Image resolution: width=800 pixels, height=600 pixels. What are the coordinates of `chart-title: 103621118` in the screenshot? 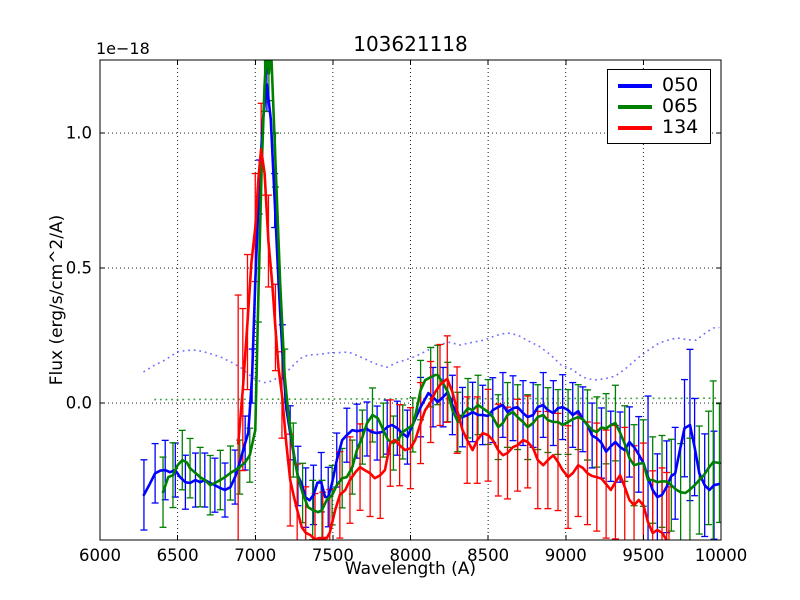 It's located at (410, 44).